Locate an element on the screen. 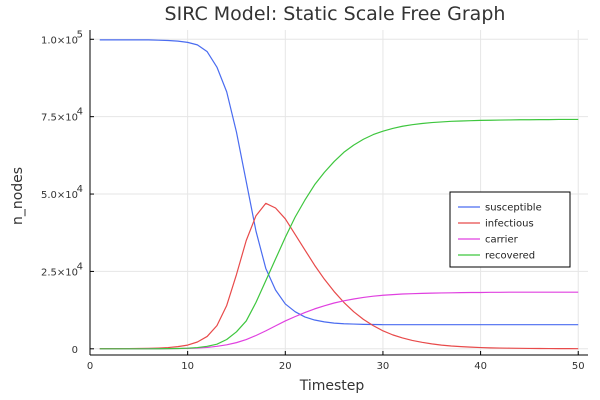  y-tick-label: 5.0×10 is located at coordinates (59, 195).